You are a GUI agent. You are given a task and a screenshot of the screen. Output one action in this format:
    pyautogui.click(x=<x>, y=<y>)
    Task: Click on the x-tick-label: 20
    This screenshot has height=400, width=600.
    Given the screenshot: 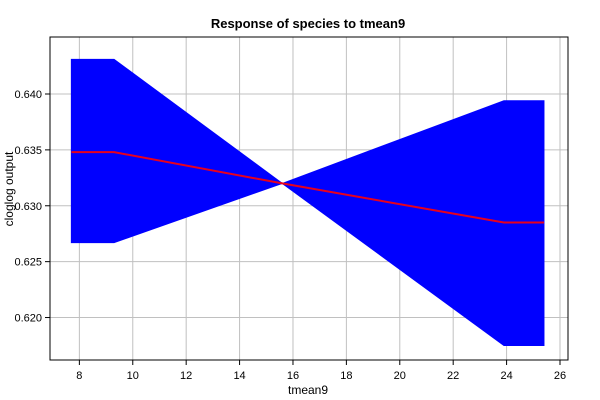 What is the action you would take?
    pyautogui.click(x=400, y=376)
    